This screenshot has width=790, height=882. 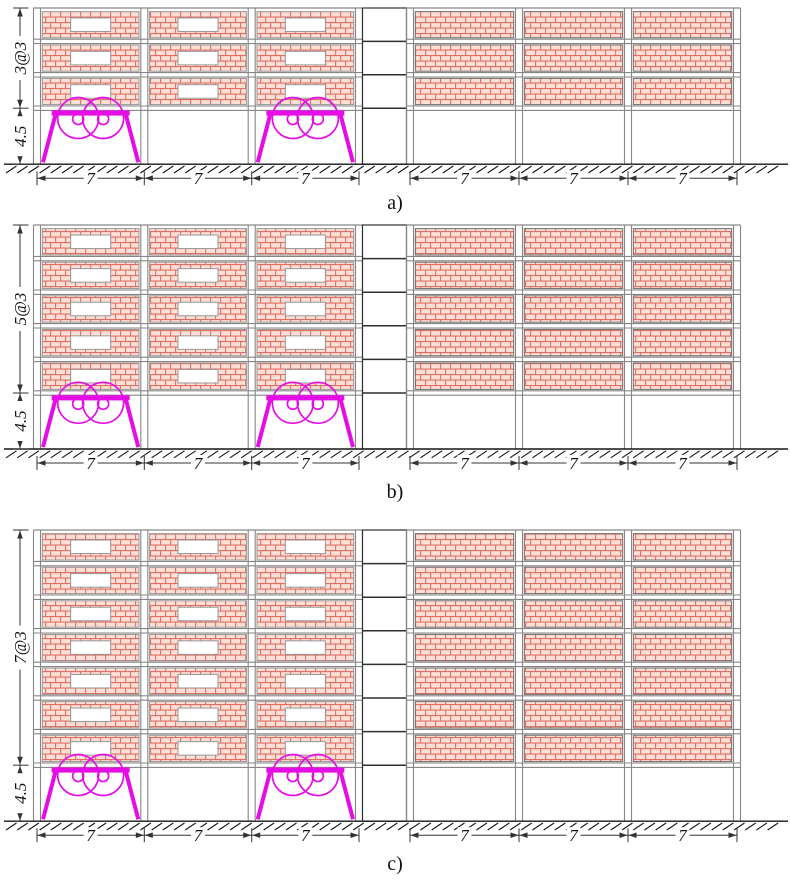 I want to click on storey-height-dimension: 7@3 4.5, so click(x=20, y=675).